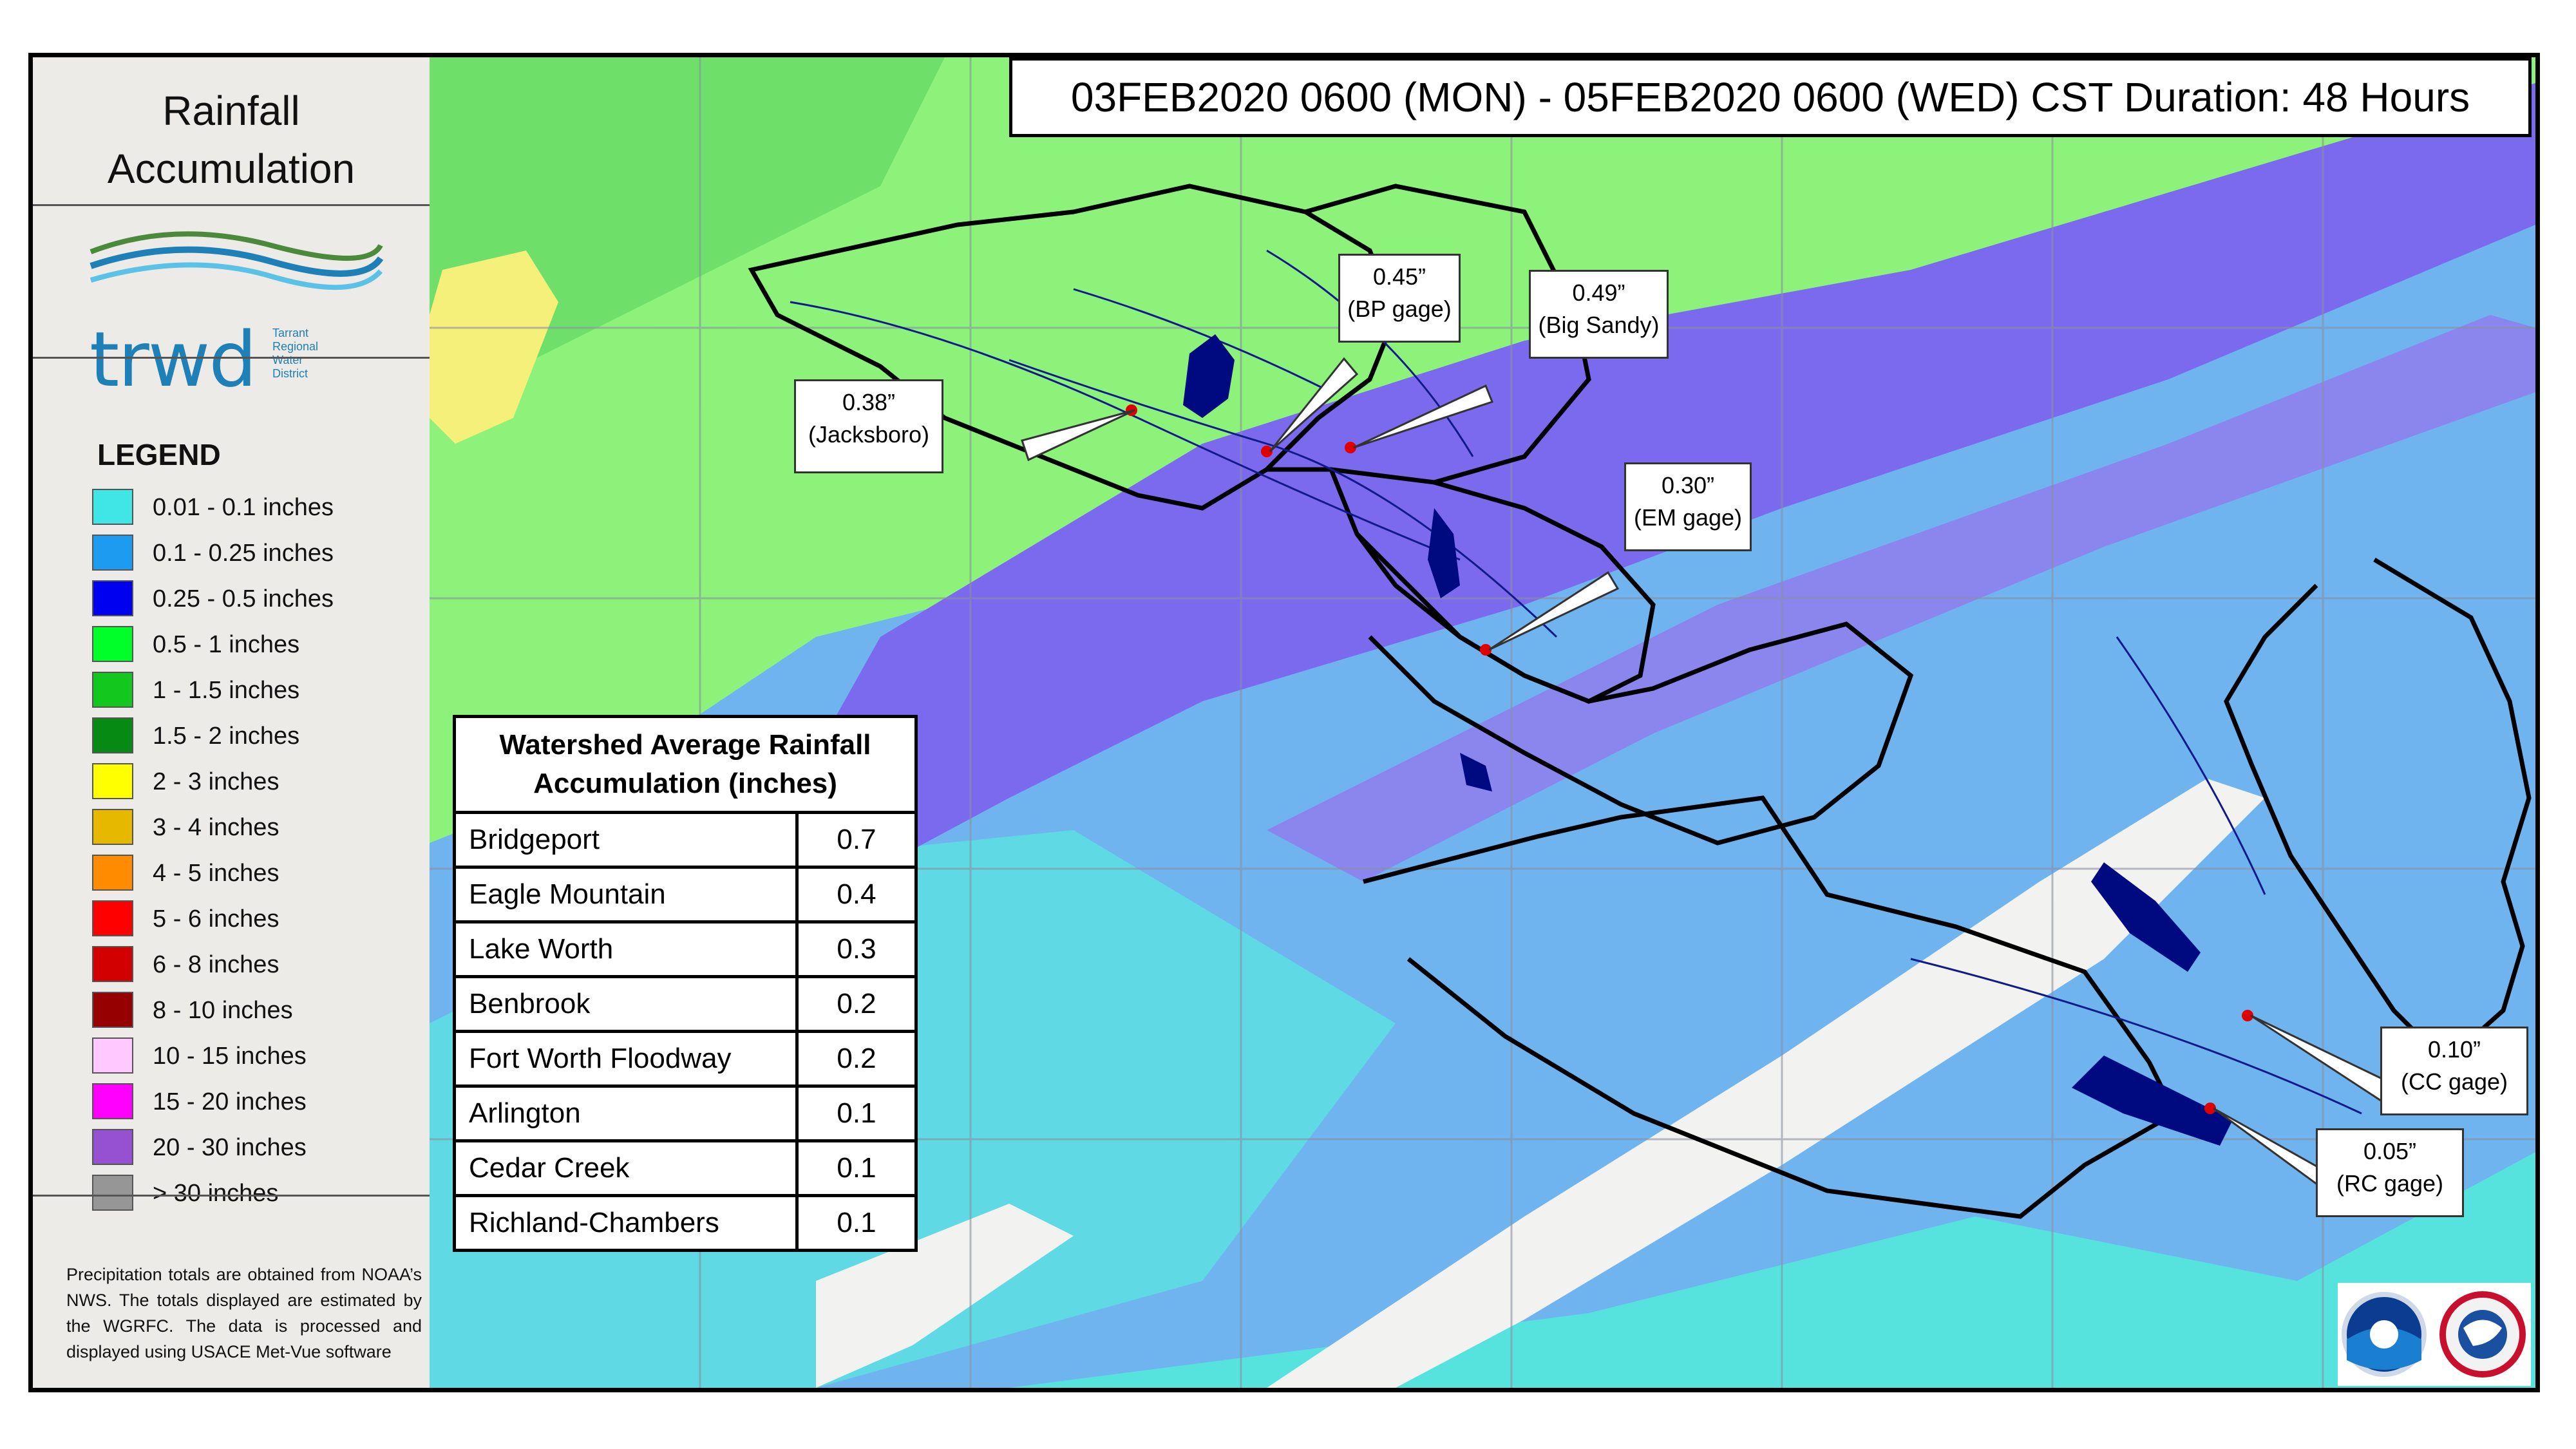 The height and width of the screenshot is (1449, 2576). What do you see at coordinates (626, 1059) in the screenshot?
I see `watershed-name: Fort Worth Floodway` at bounding box center [626, 1059].